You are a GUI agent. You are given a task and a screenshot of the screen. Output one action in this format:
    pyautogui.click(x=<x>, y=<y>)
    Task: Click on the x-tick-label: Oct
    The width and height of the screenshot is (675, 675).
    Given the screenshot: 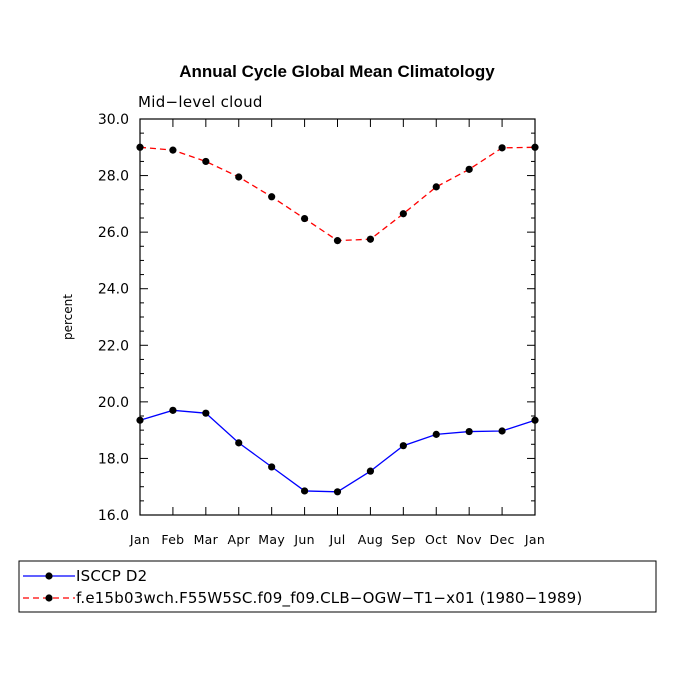 What is the action you would take?
    pyautogui.click(x=436, y=539)
    